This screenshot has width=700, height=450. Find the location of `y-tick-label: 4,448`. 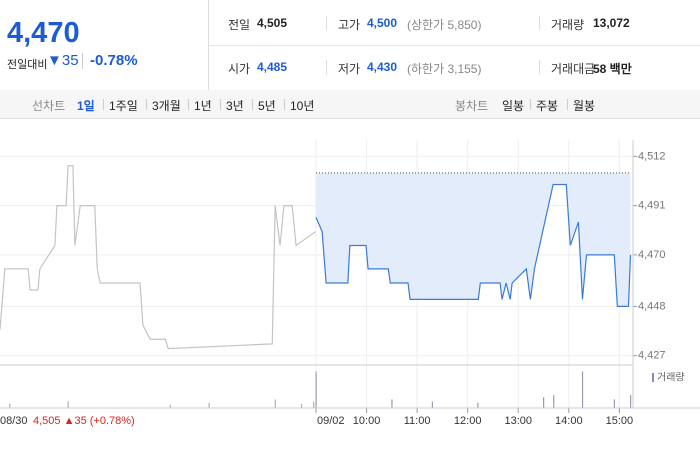

y-tick-label: 4,448 is located at coordinates (652, 306).